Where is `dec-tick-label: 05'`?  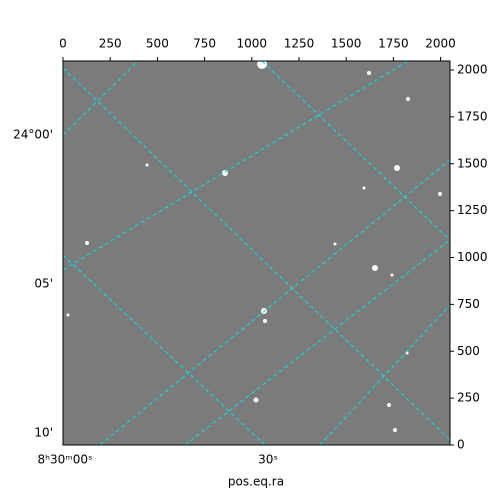 dec-tick-label: 05' is located at coordinates (43, 284).